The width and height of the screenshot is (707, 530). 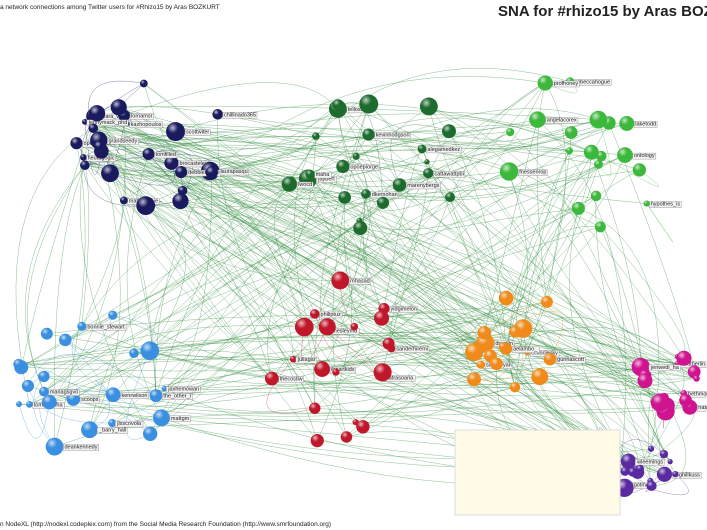 I want to click on node-label: jenwedi_ha, so click(x=665, y=368).